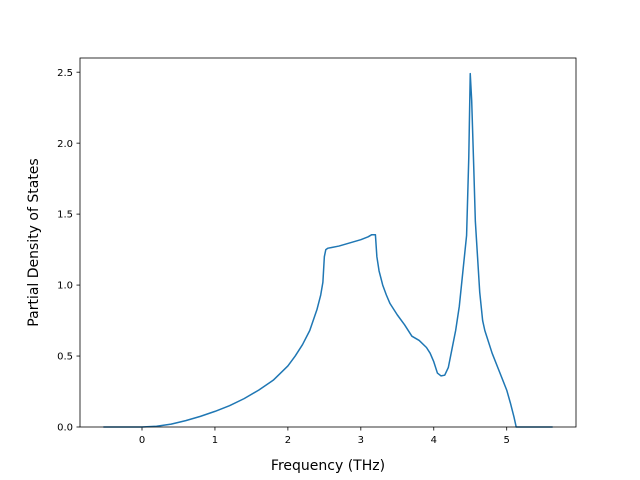 The image size is (640, 480). What do you see at coordinates (507, 440) in the screenshot?
I see `x-tick-label: 5` at bounding box center [507, 440].